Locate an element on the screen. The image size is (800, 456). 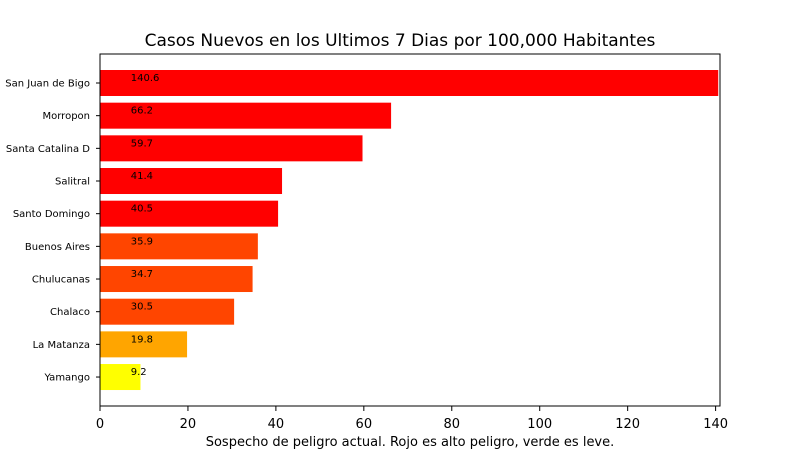
data-label: 35.9 is located at coordinates (142, 241).